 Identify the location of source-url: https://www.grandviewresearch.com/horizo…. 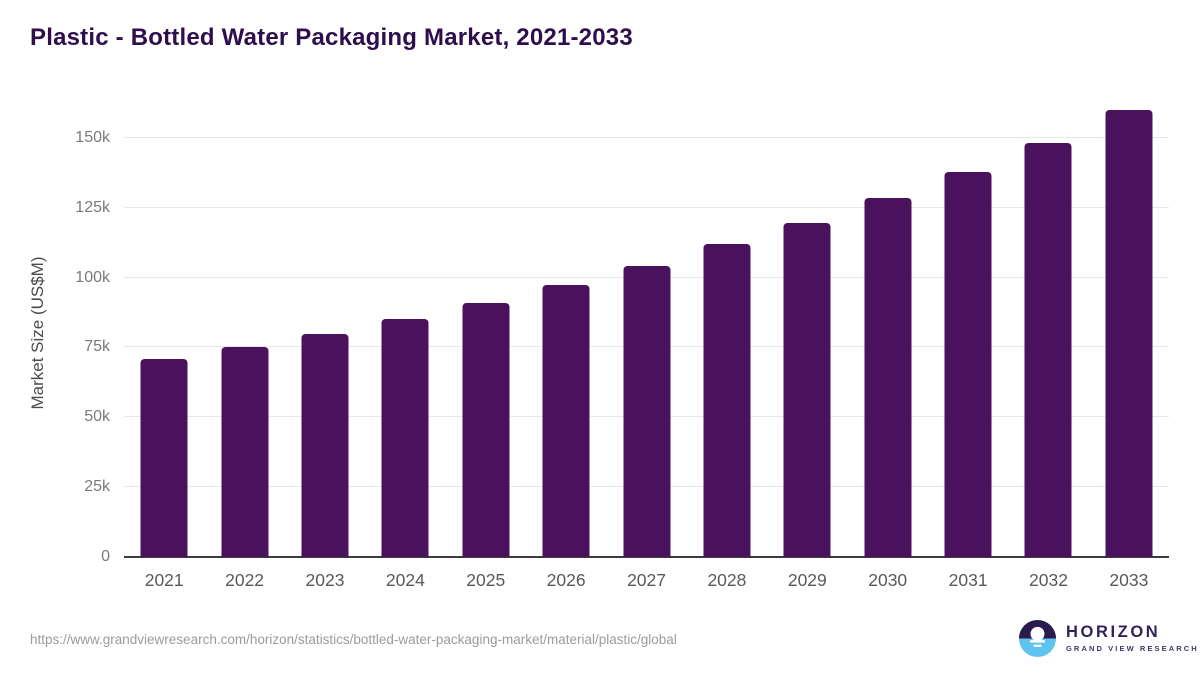
(353, 639).